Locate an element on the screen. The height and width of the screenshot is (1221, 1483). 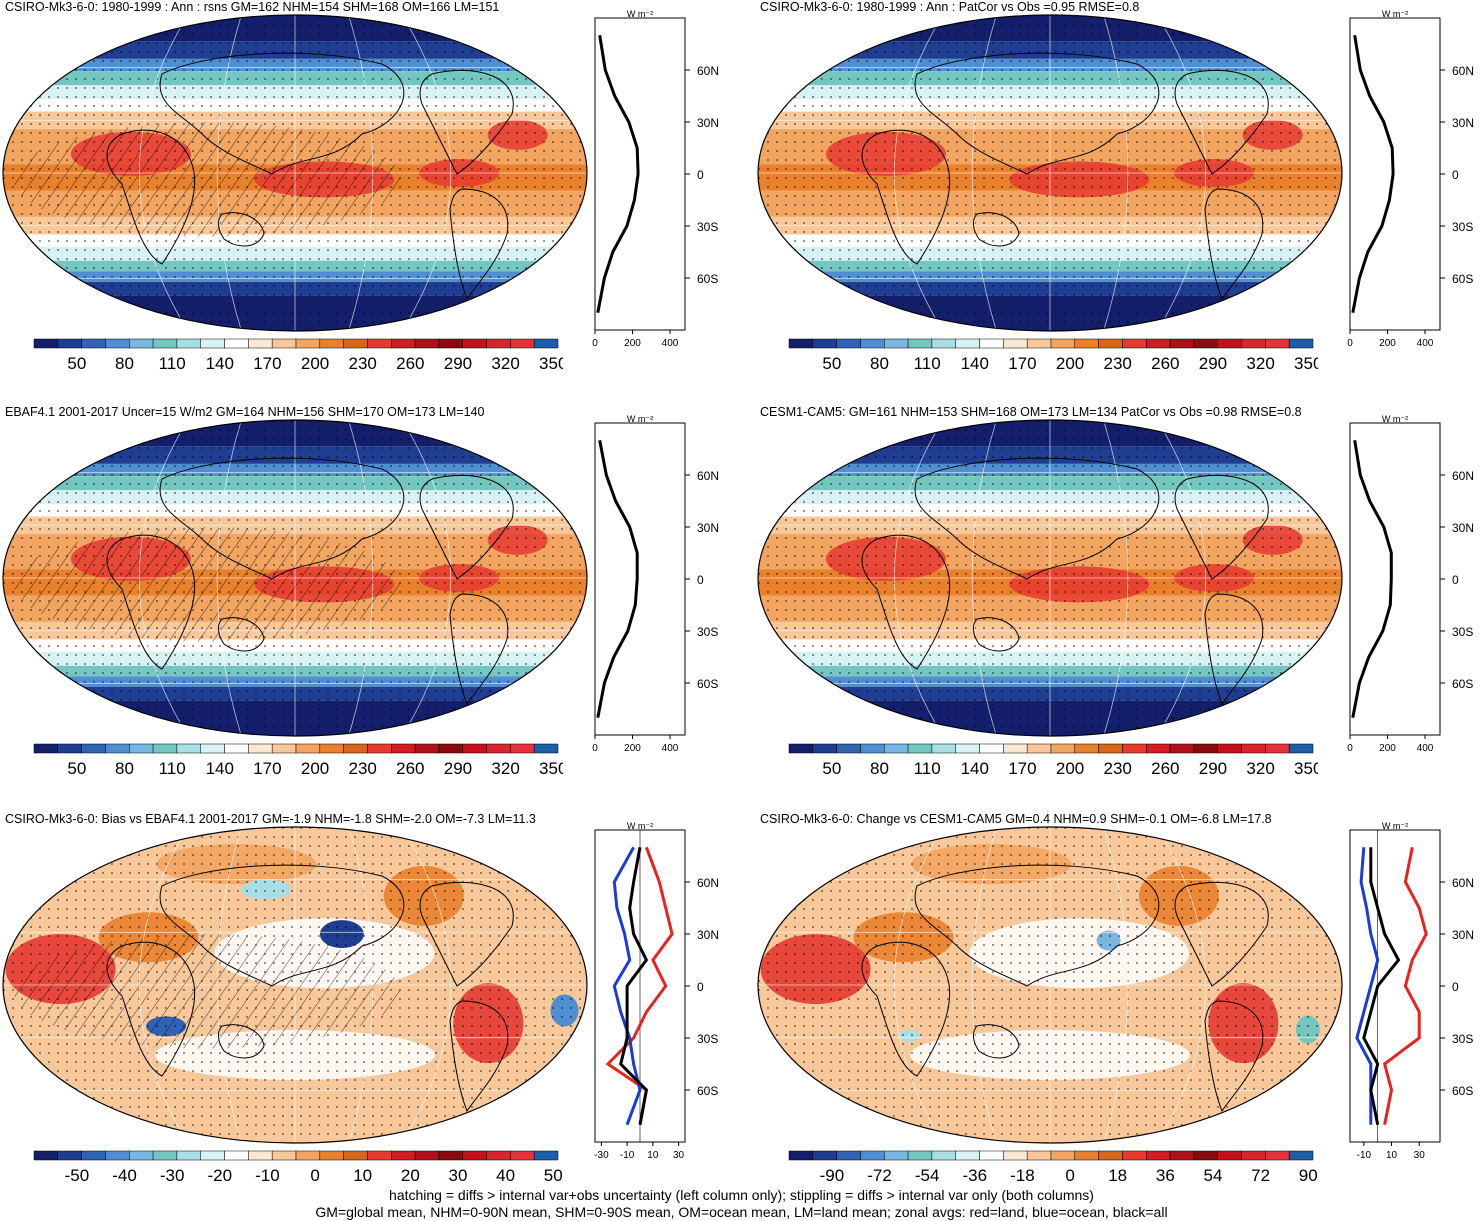
map-border is located at coordinates (295, 578).